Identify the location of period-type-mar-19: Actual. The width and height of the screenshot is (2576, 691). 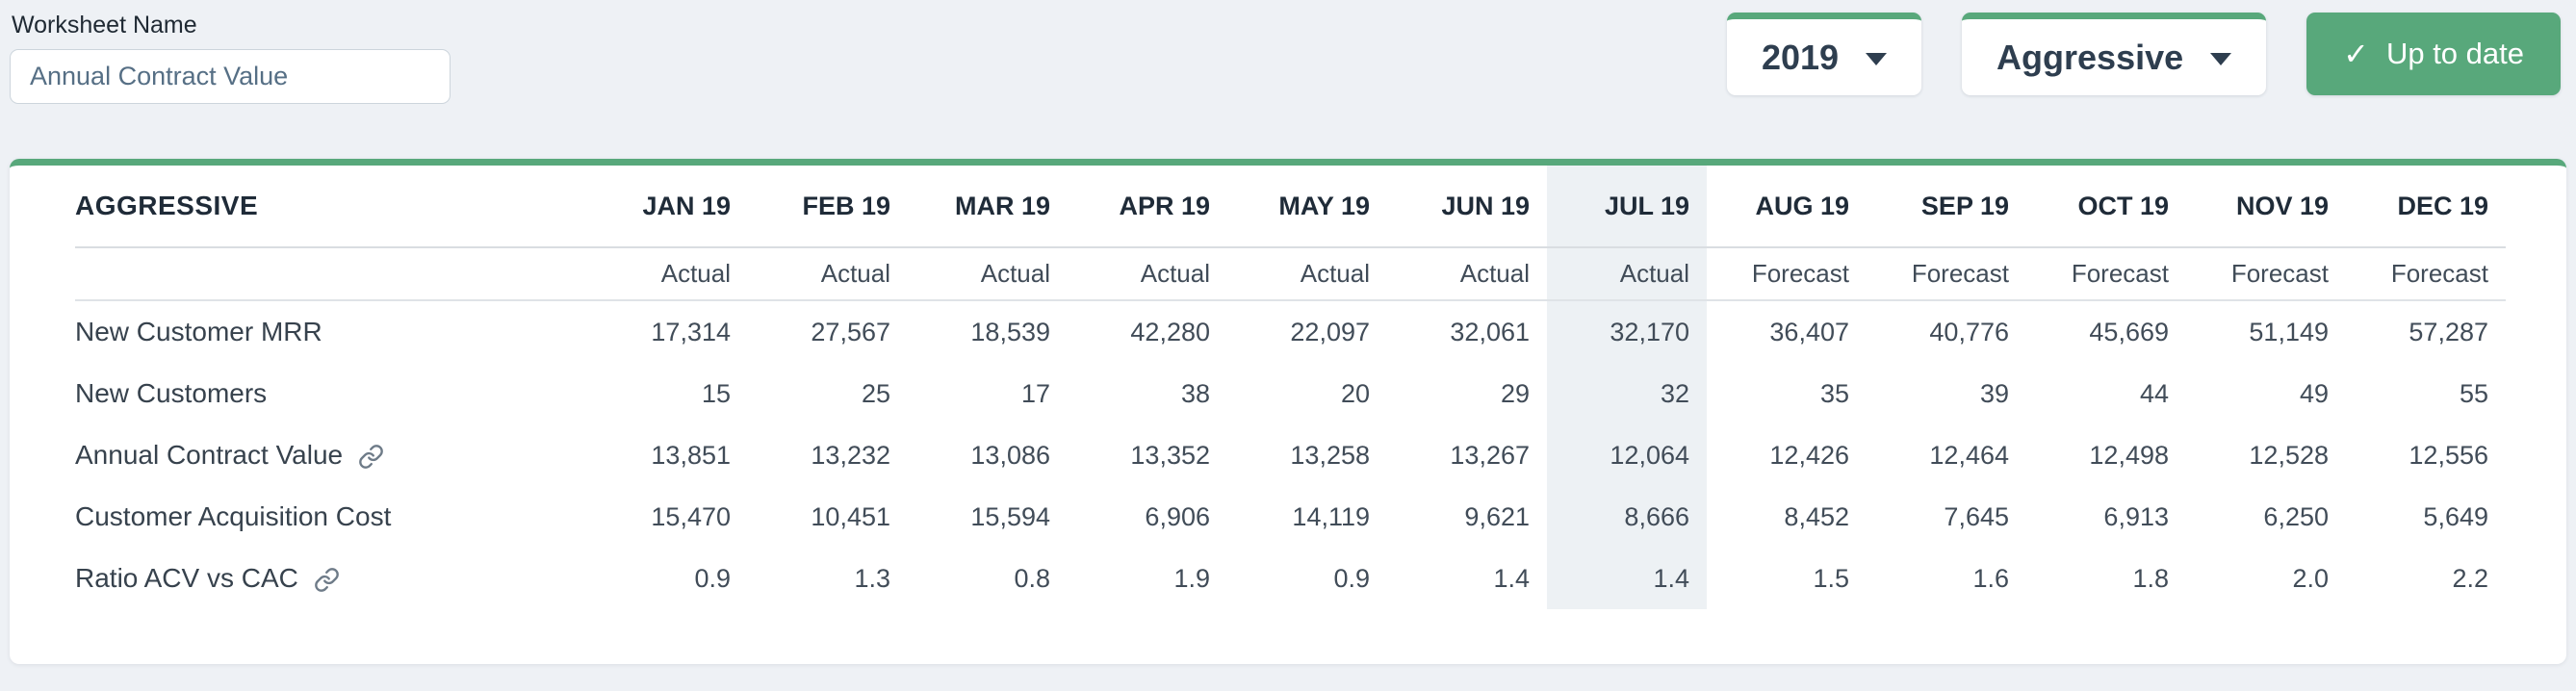
(988, 275).